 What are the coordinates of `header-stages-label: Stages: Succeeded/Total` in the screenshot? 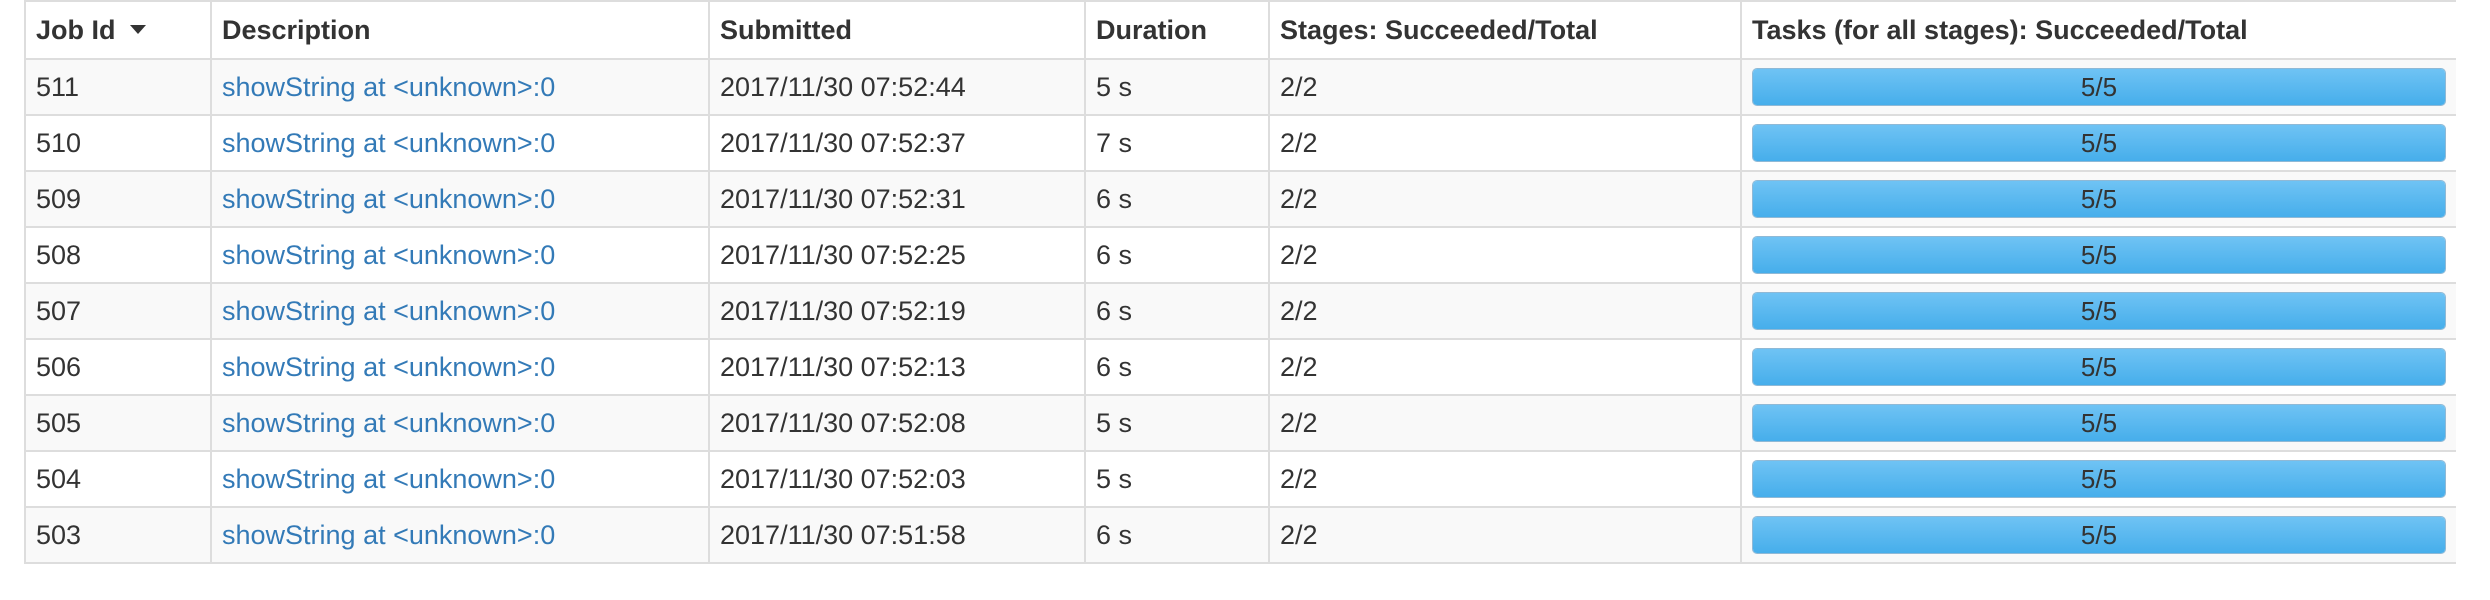 It's located at (1439, 29).